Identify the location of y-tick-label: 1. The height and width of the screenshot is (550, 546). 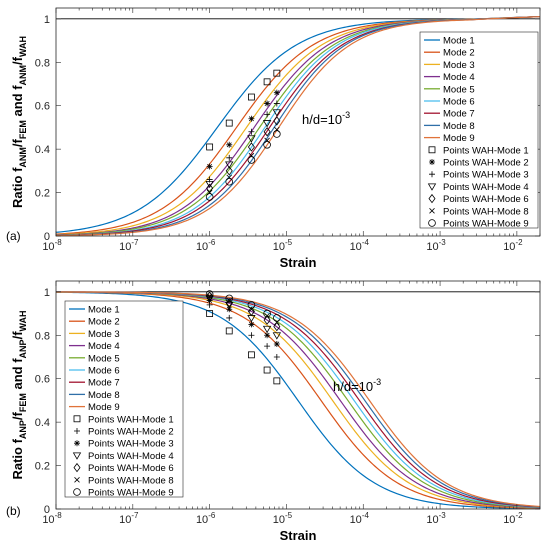
(47, 20).